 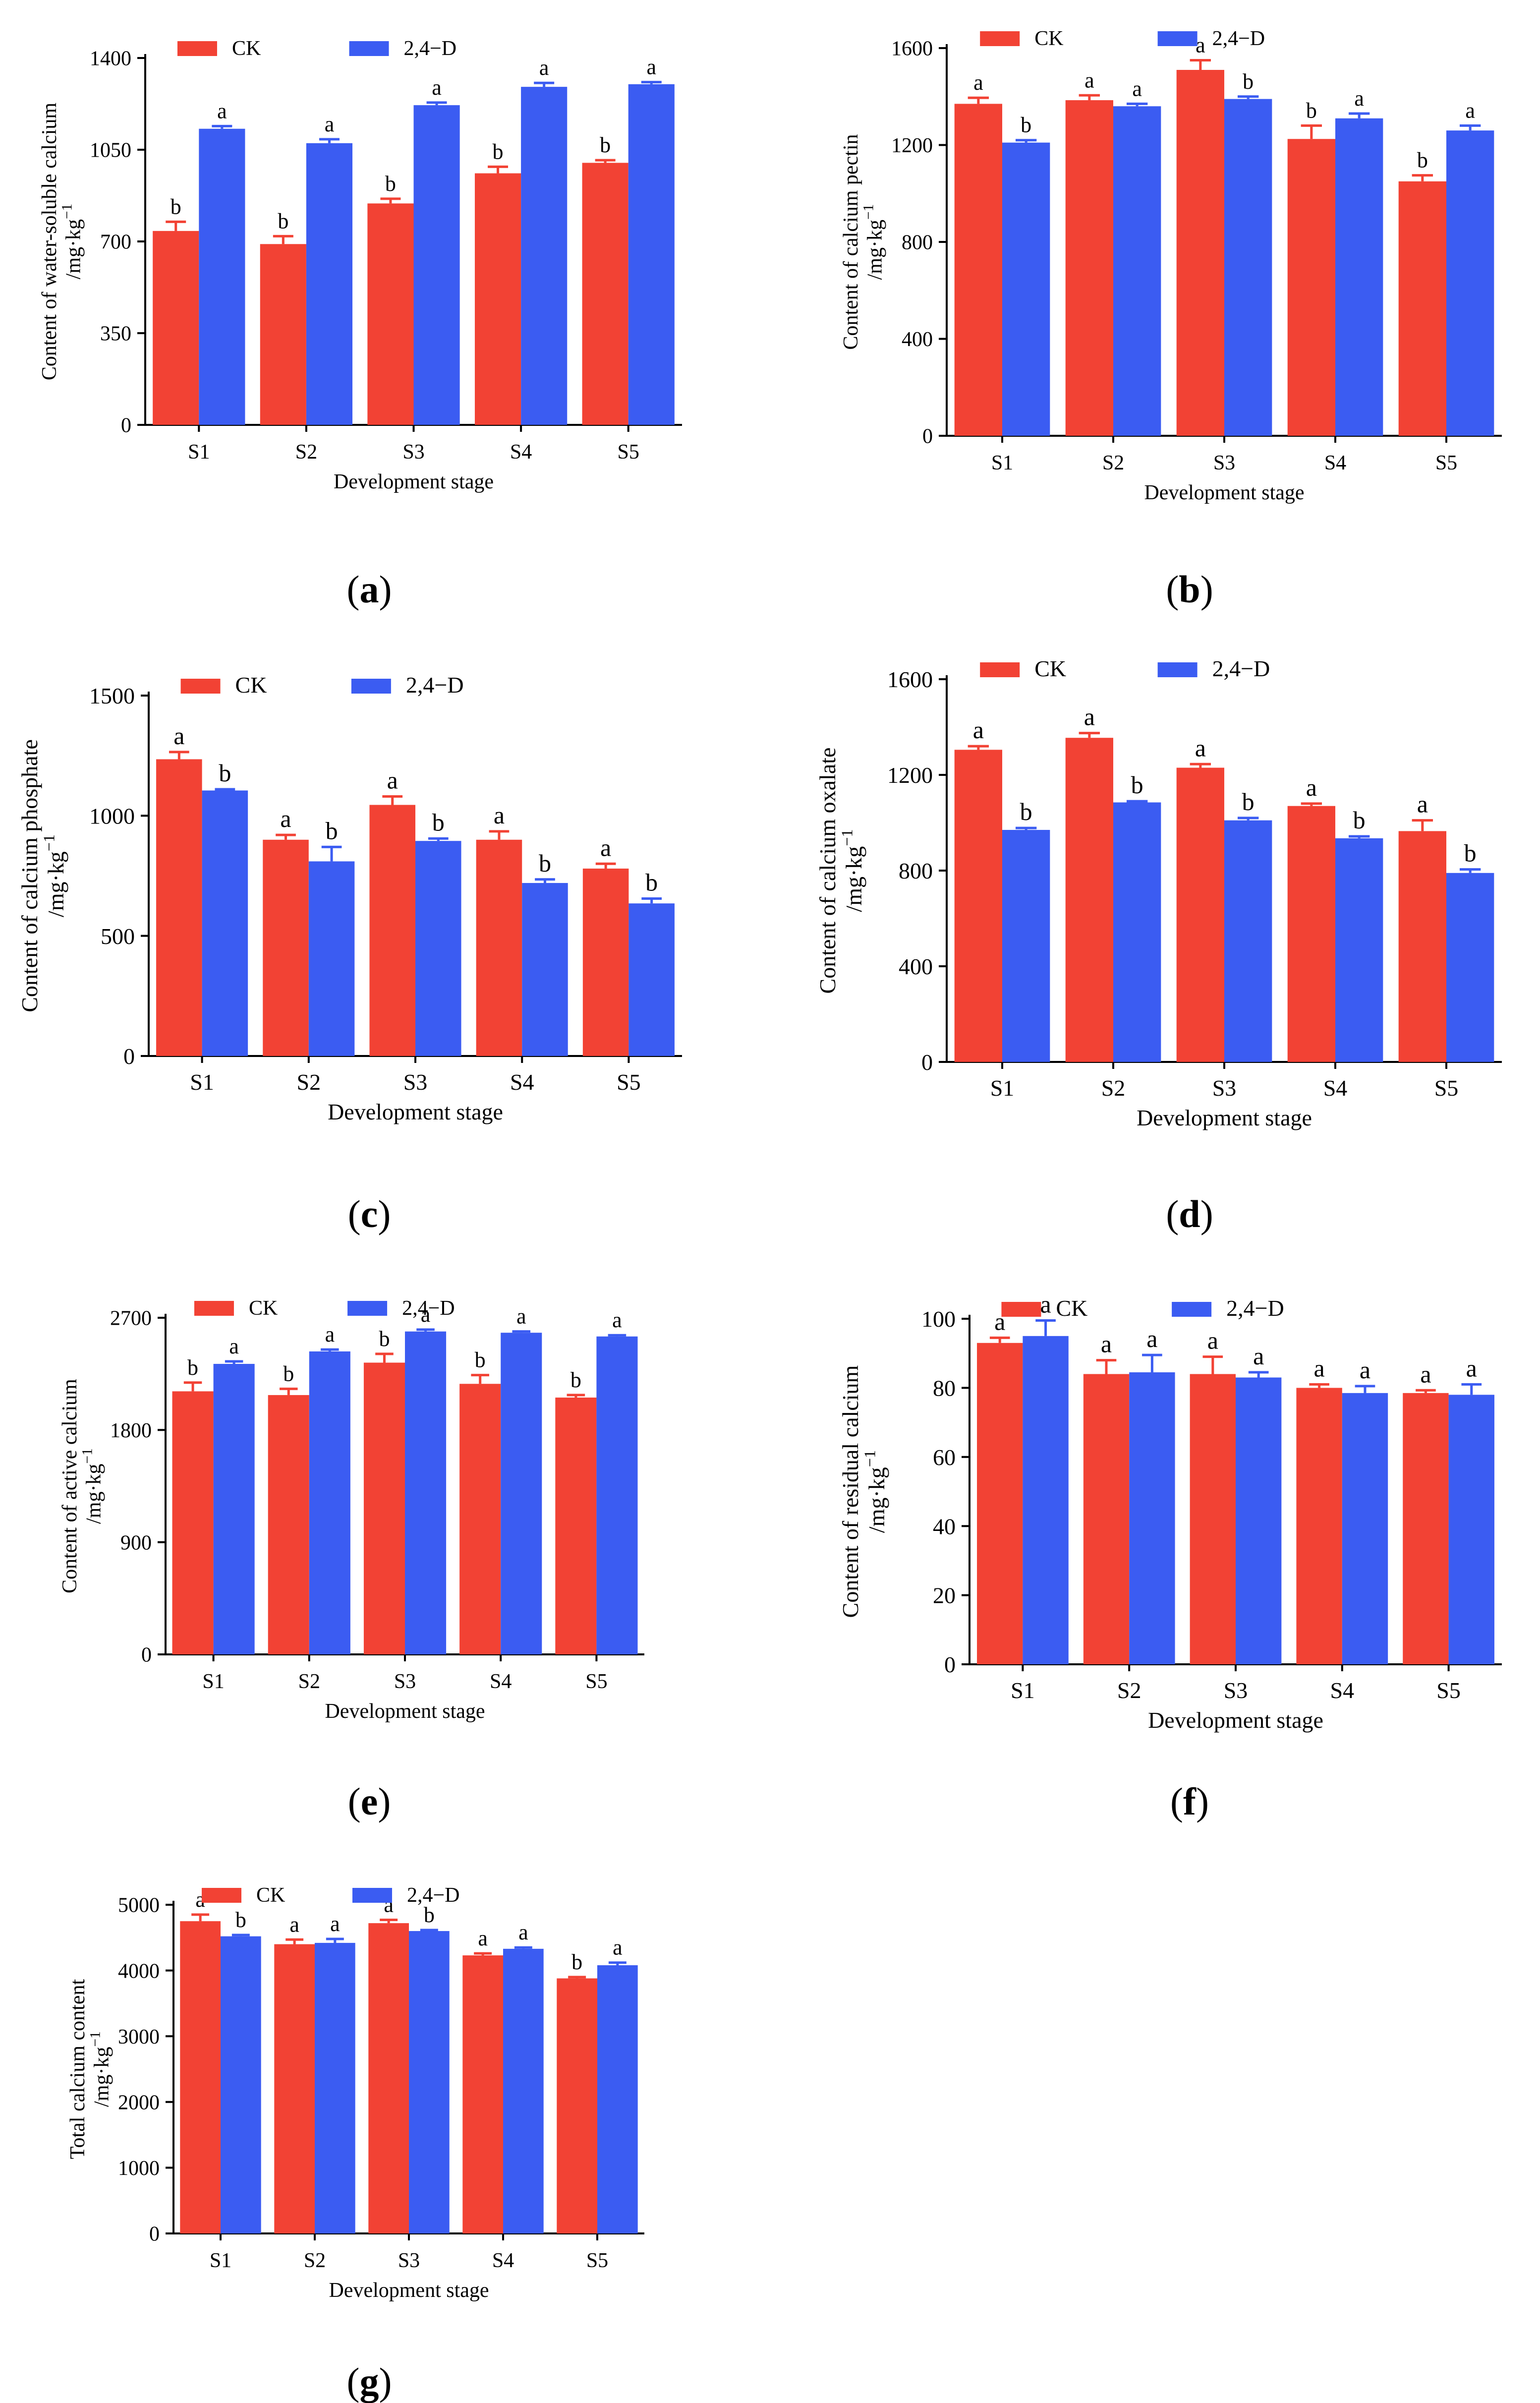 I want to click on y-tick-label: 1050, so click(x=110, y=151).